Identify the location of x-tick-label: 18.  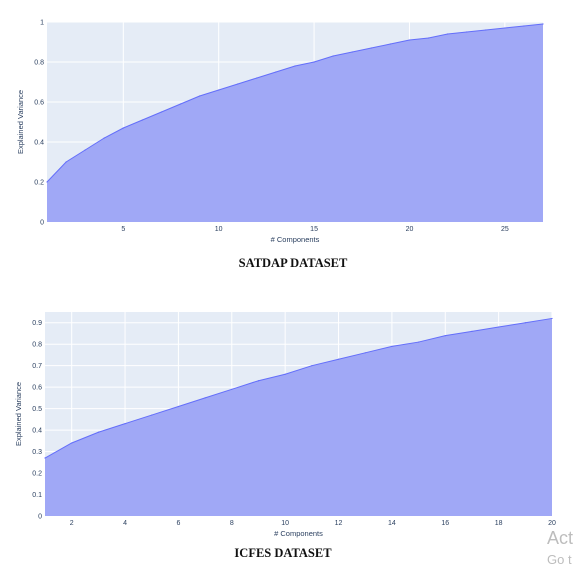
(499, 523).